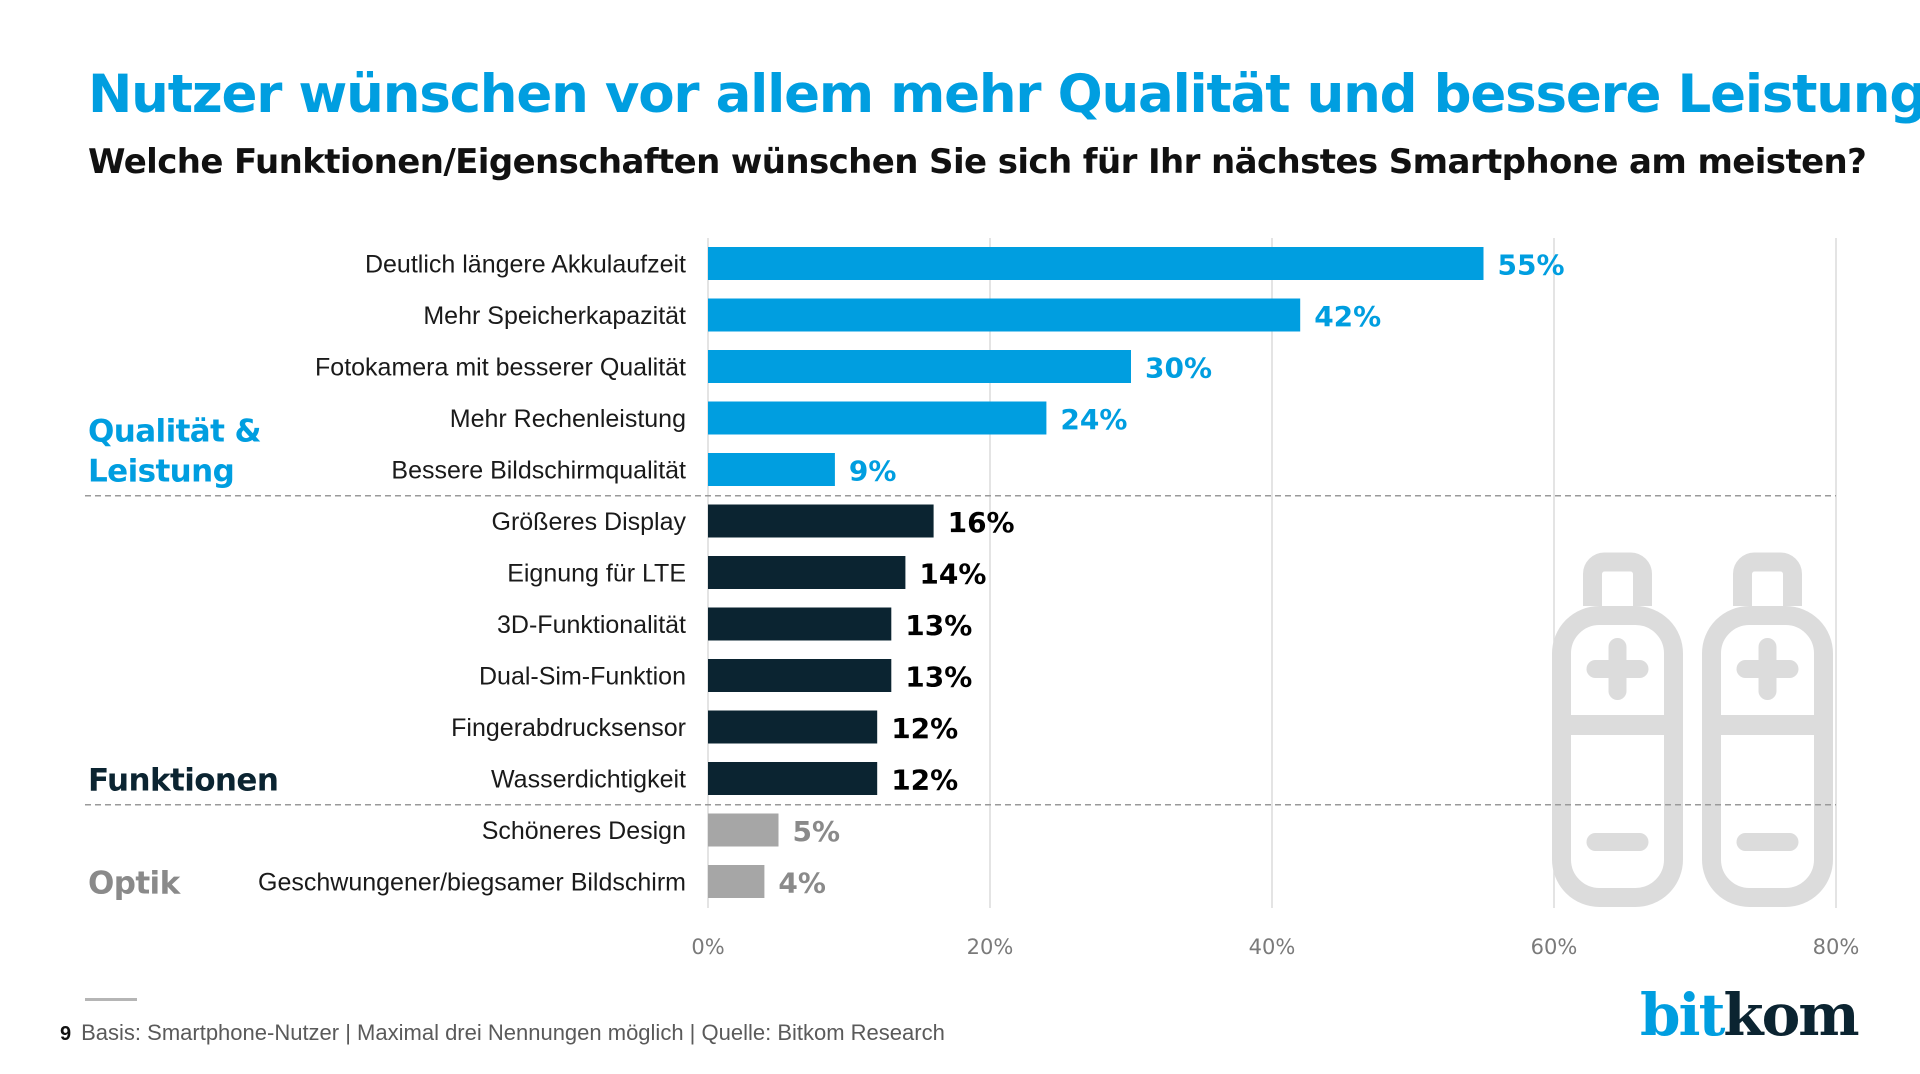 The height and width of the screenshot is (1074, 1920). What do you see at coordinates (588, 780) in the screenshot?
I see `category-label: Wasserdichtigkeit` at bounding box center [588, 780].